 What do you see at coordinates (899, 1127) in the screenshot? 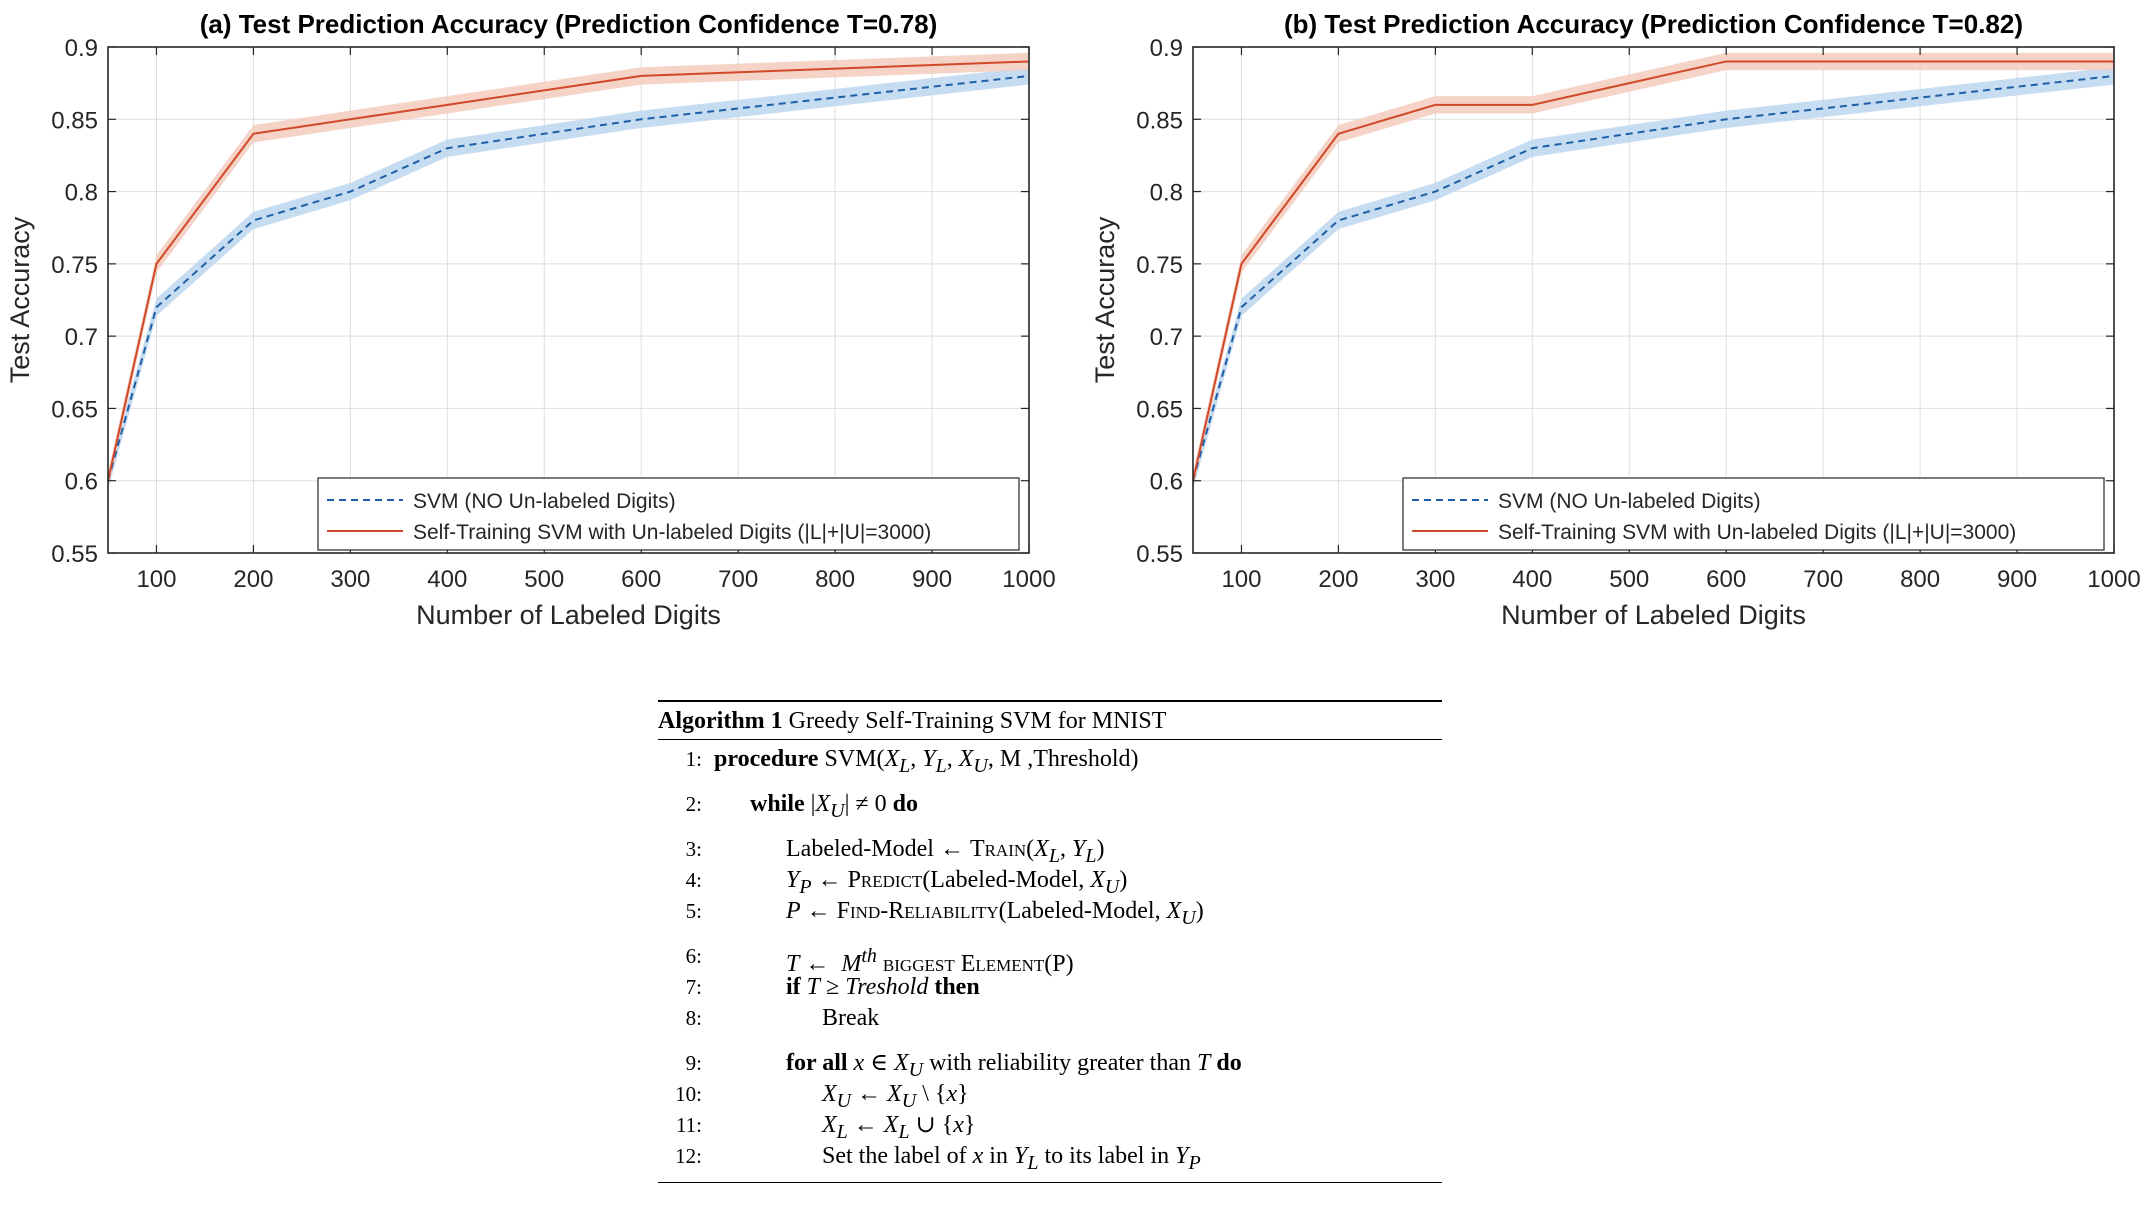
I see `algorithm-line-text: XL ← XL ∪ {x}` at bounding box center [899, 1127].